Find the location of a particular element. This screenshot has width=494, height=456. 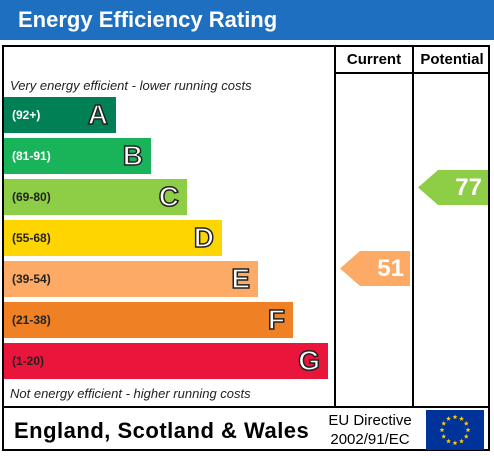

current-column-divider is located at coordinates (335, 226).